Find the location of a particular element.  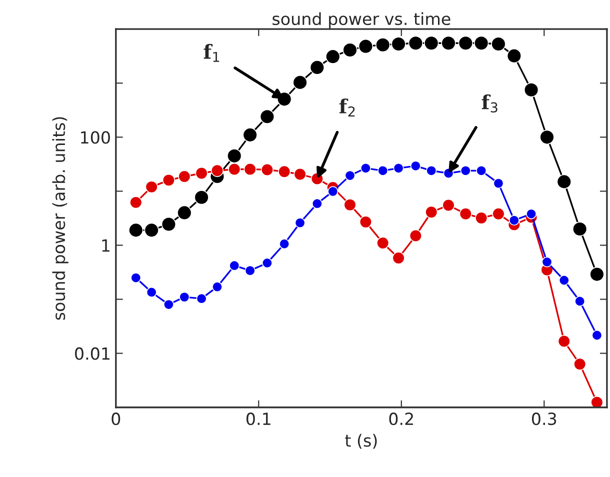

y-tick-label: 100 is located at coordinates (95, 137).